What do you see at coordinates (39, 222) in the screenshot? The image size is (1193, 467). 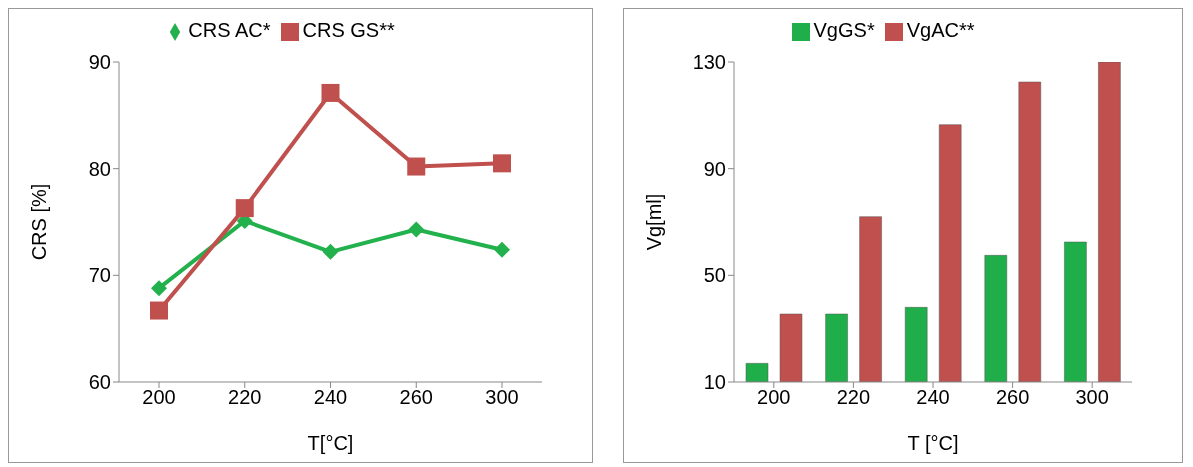 I see `y-axis-title: CRS [%]` at bounding box center [39, 222].